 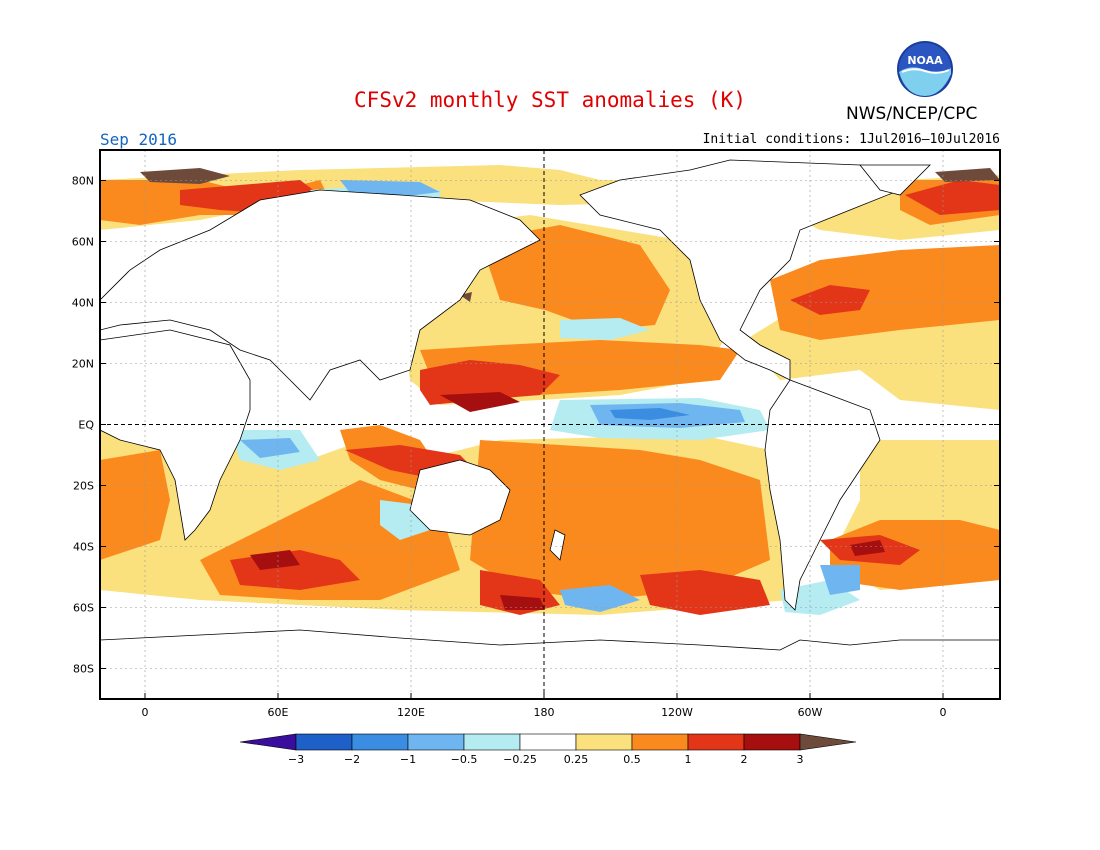 What do you see at coordinates (83, 669) in the screenshot?
I see `lat-label: 80S` at bounding box center [83, 669].